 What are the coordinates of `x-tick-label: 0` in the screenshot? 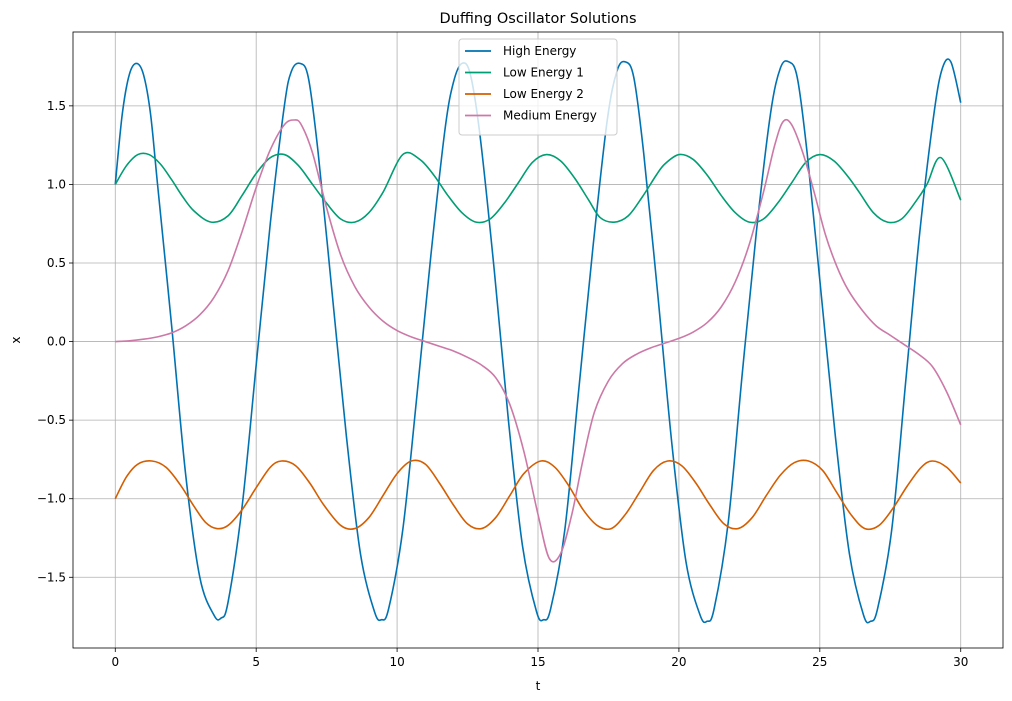 It's located at (115, 662).